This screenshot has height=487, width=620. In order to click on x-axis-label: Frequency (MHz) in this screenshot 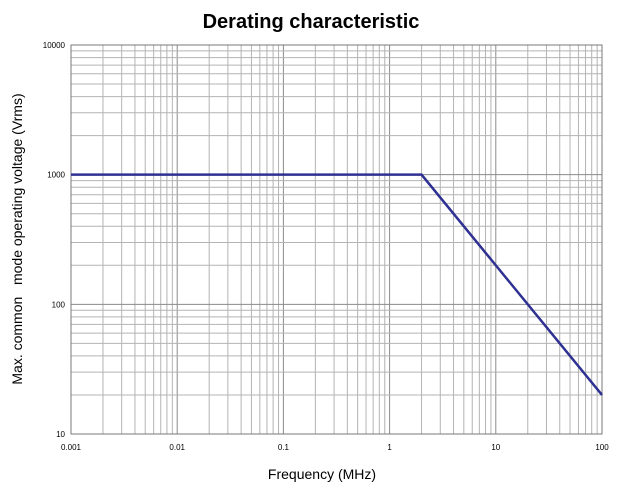, I will do `click(322, 474)`.